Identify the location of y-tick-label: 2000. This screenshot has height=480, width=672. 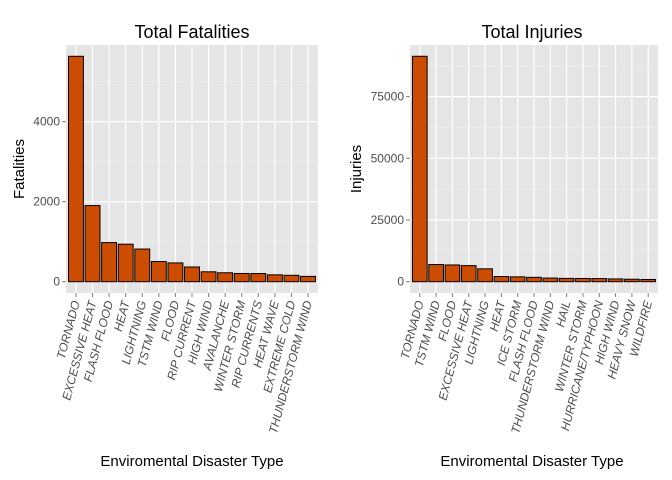
(46, 202).